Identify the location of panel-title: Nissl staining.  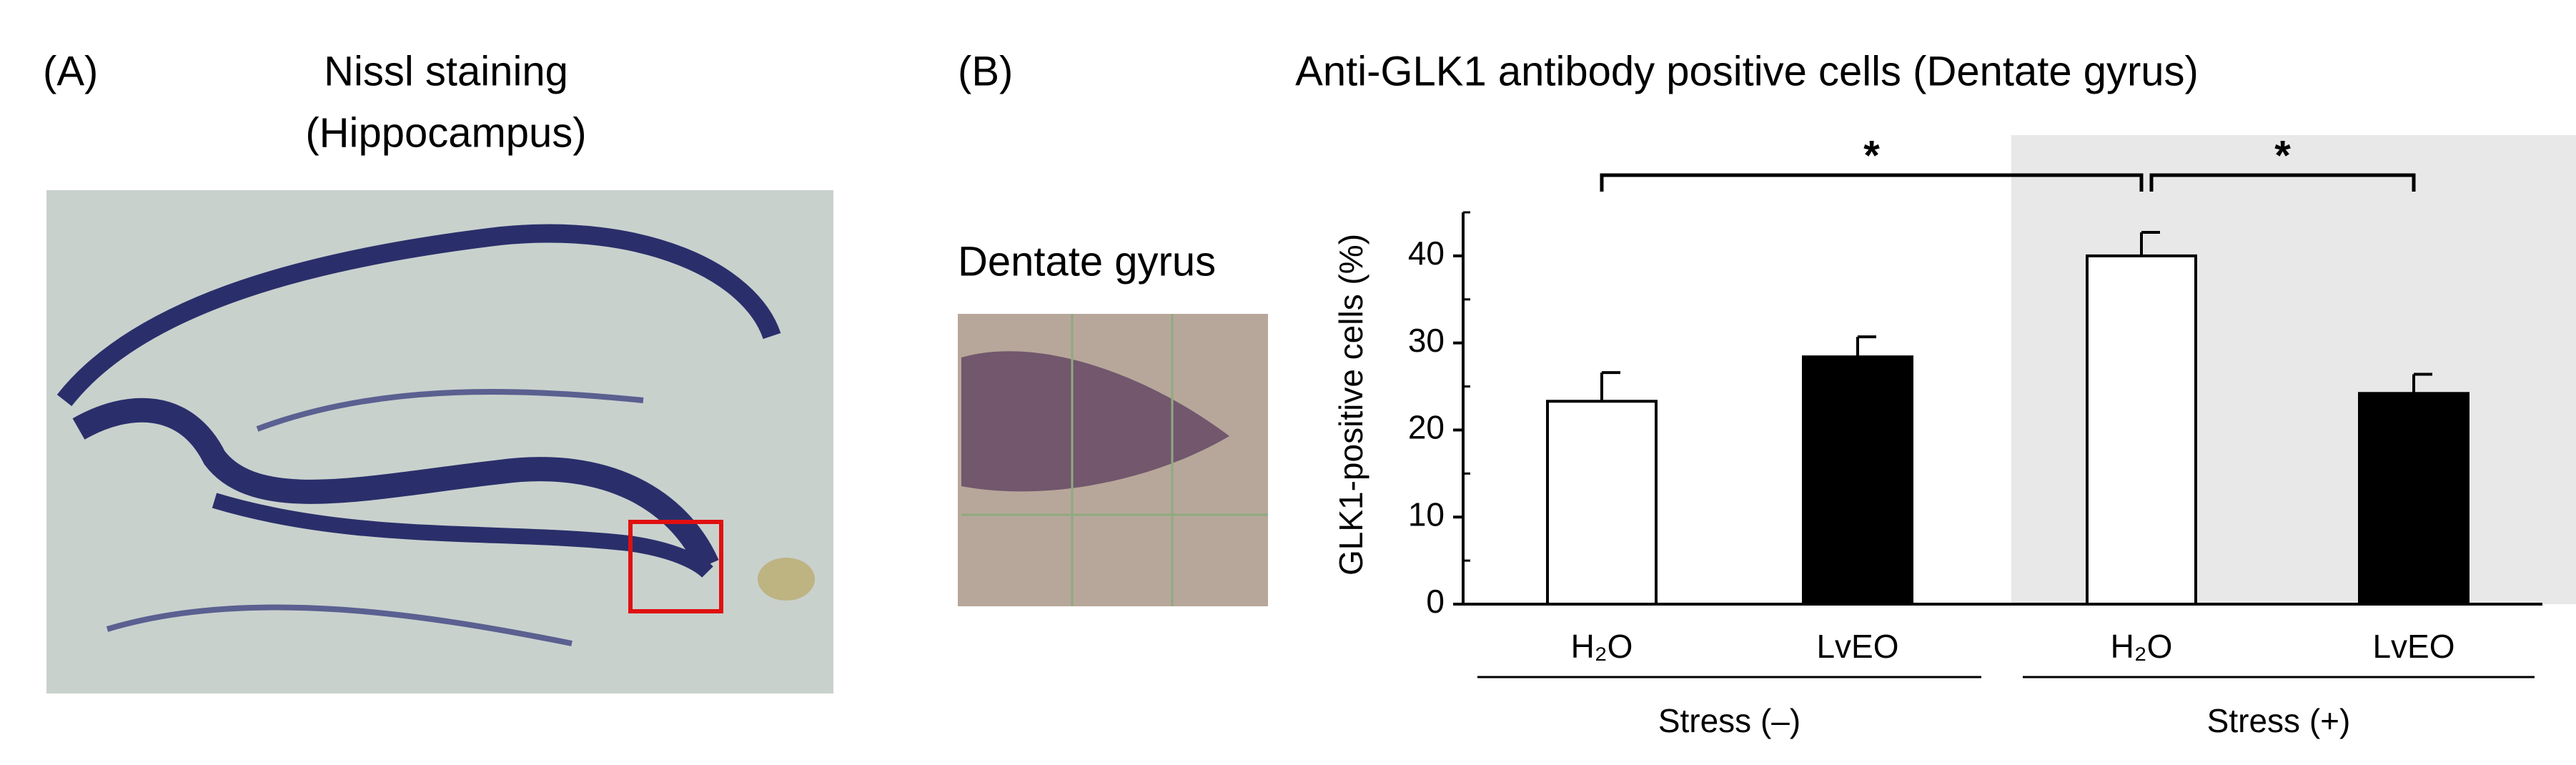
(446, 71).